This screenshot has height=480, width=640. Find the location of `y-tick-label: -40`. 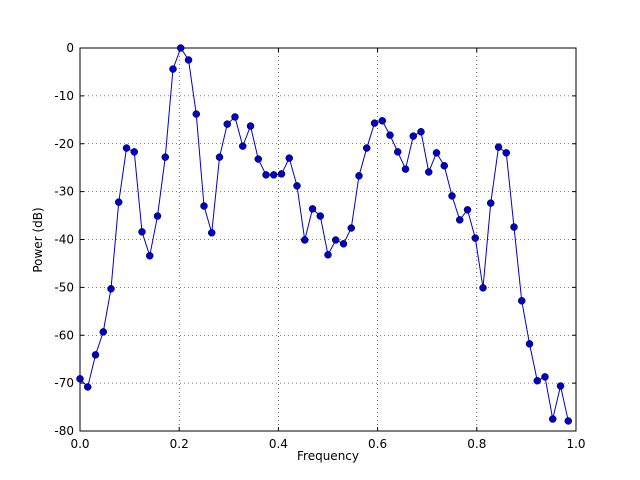

y-tick-label: -40 is located at coordinates (64, 240).